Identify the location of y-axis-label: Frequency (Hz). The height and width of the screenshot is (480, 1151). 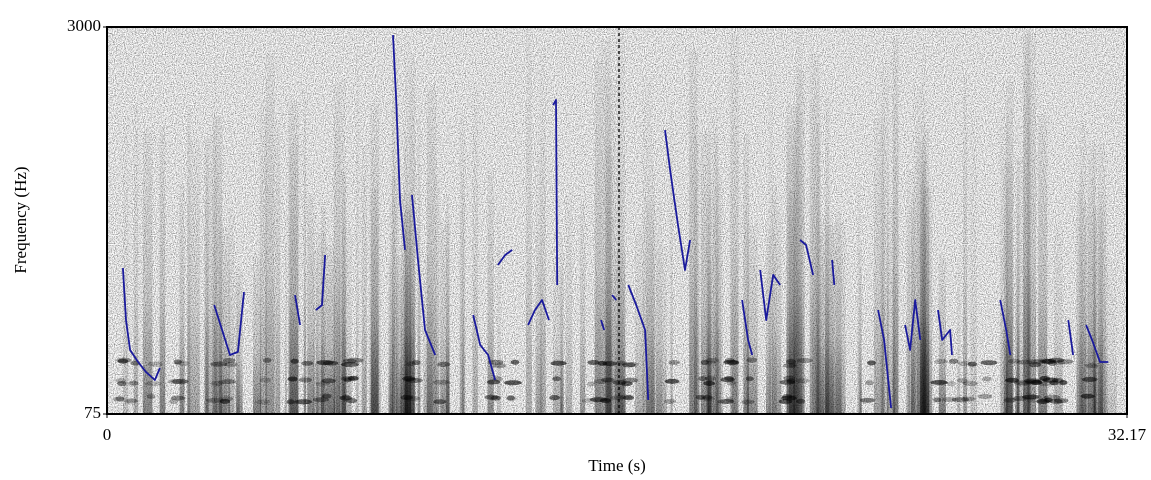
(20, 219).